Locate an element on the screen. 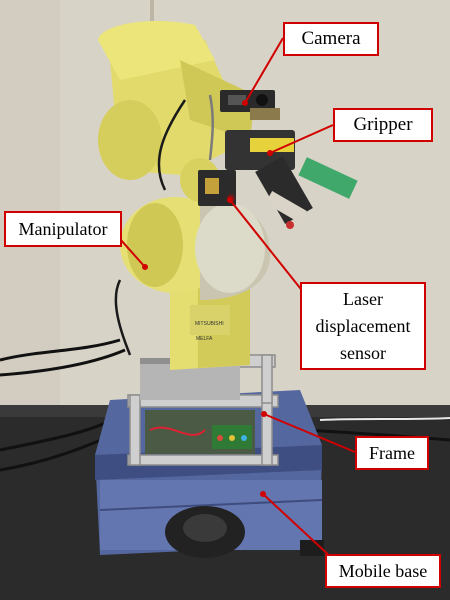  arm-model-text: MELFA is located at coordinates (204, 339).